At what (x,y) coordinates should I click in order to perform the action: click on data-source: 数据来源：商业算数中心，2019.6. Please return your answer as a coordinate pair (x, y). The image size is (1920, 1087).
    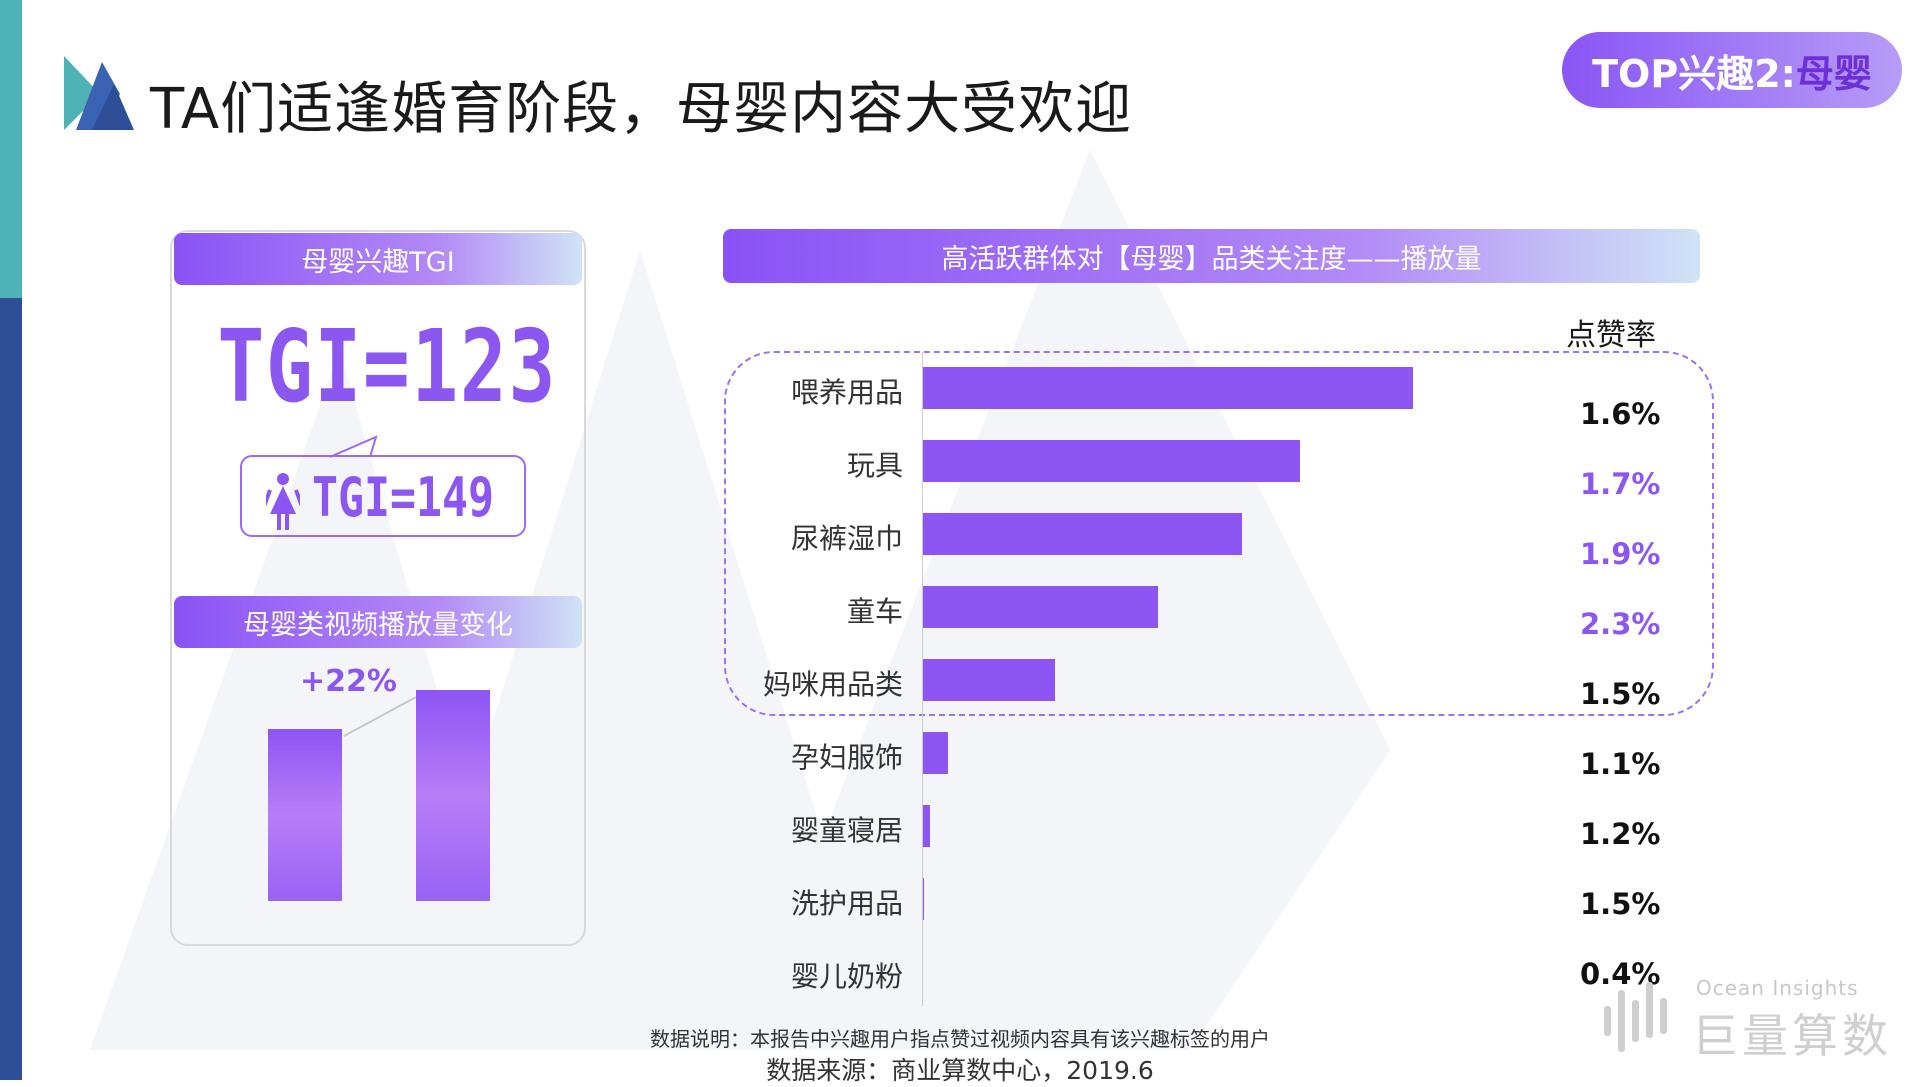
    Looking at the image, I should click on (960, 1070).